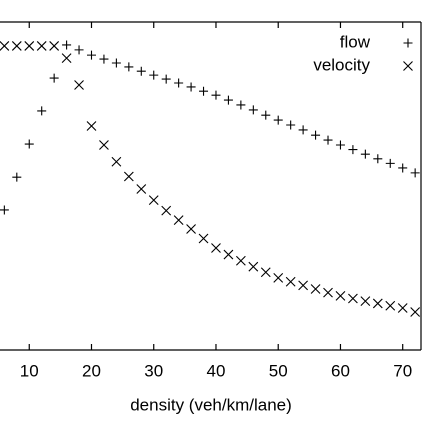 The height and width of the screenshot is (422, 422). I want to click on legend-label: velocity, so click(341, 64).